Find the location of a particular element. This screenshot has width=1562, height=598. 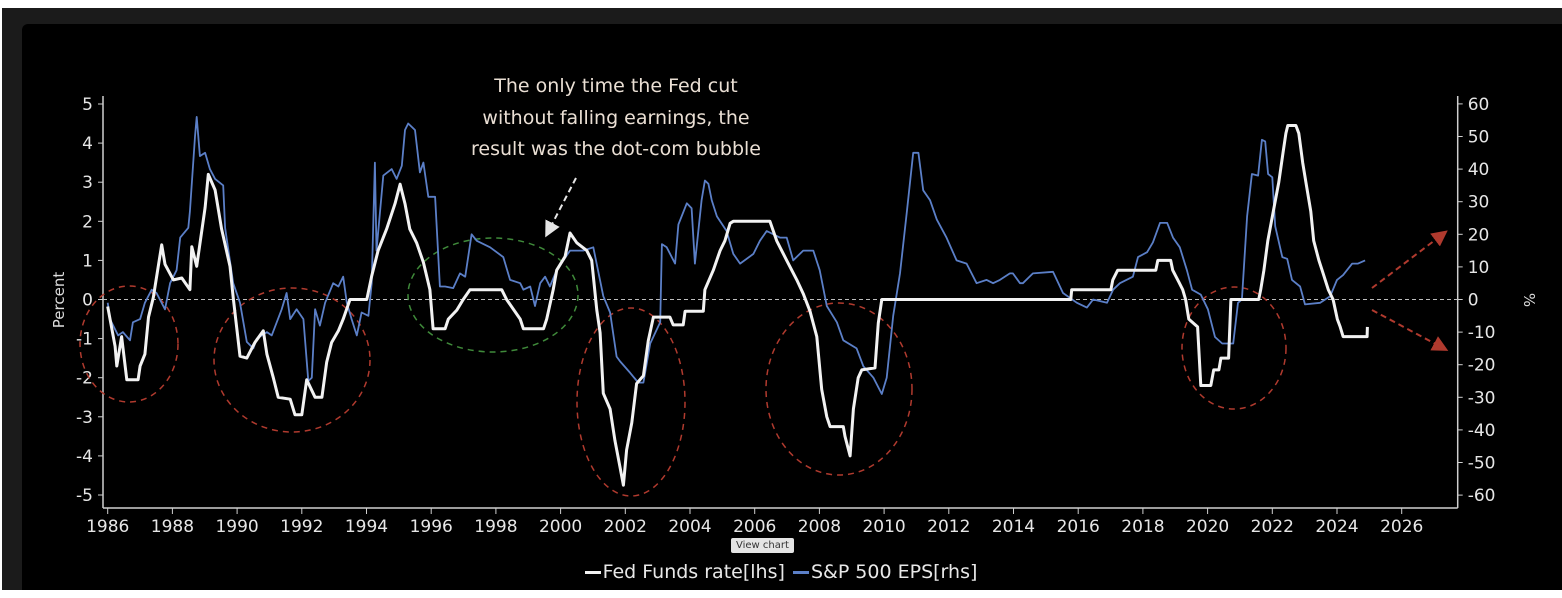

annotation-line-2: without falling earnings, the is located at coordinates (615, 118).